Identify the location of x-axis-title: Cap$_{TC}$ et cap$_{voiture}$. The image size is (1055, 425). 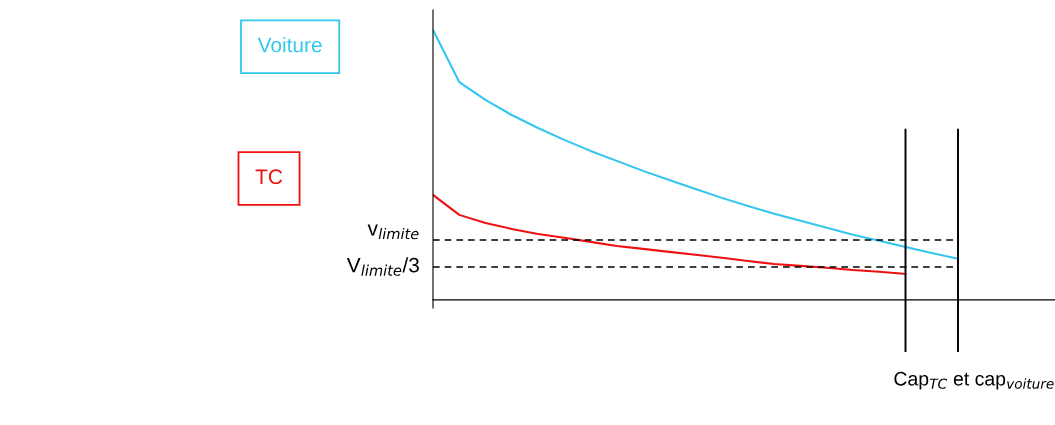
(974, 380).